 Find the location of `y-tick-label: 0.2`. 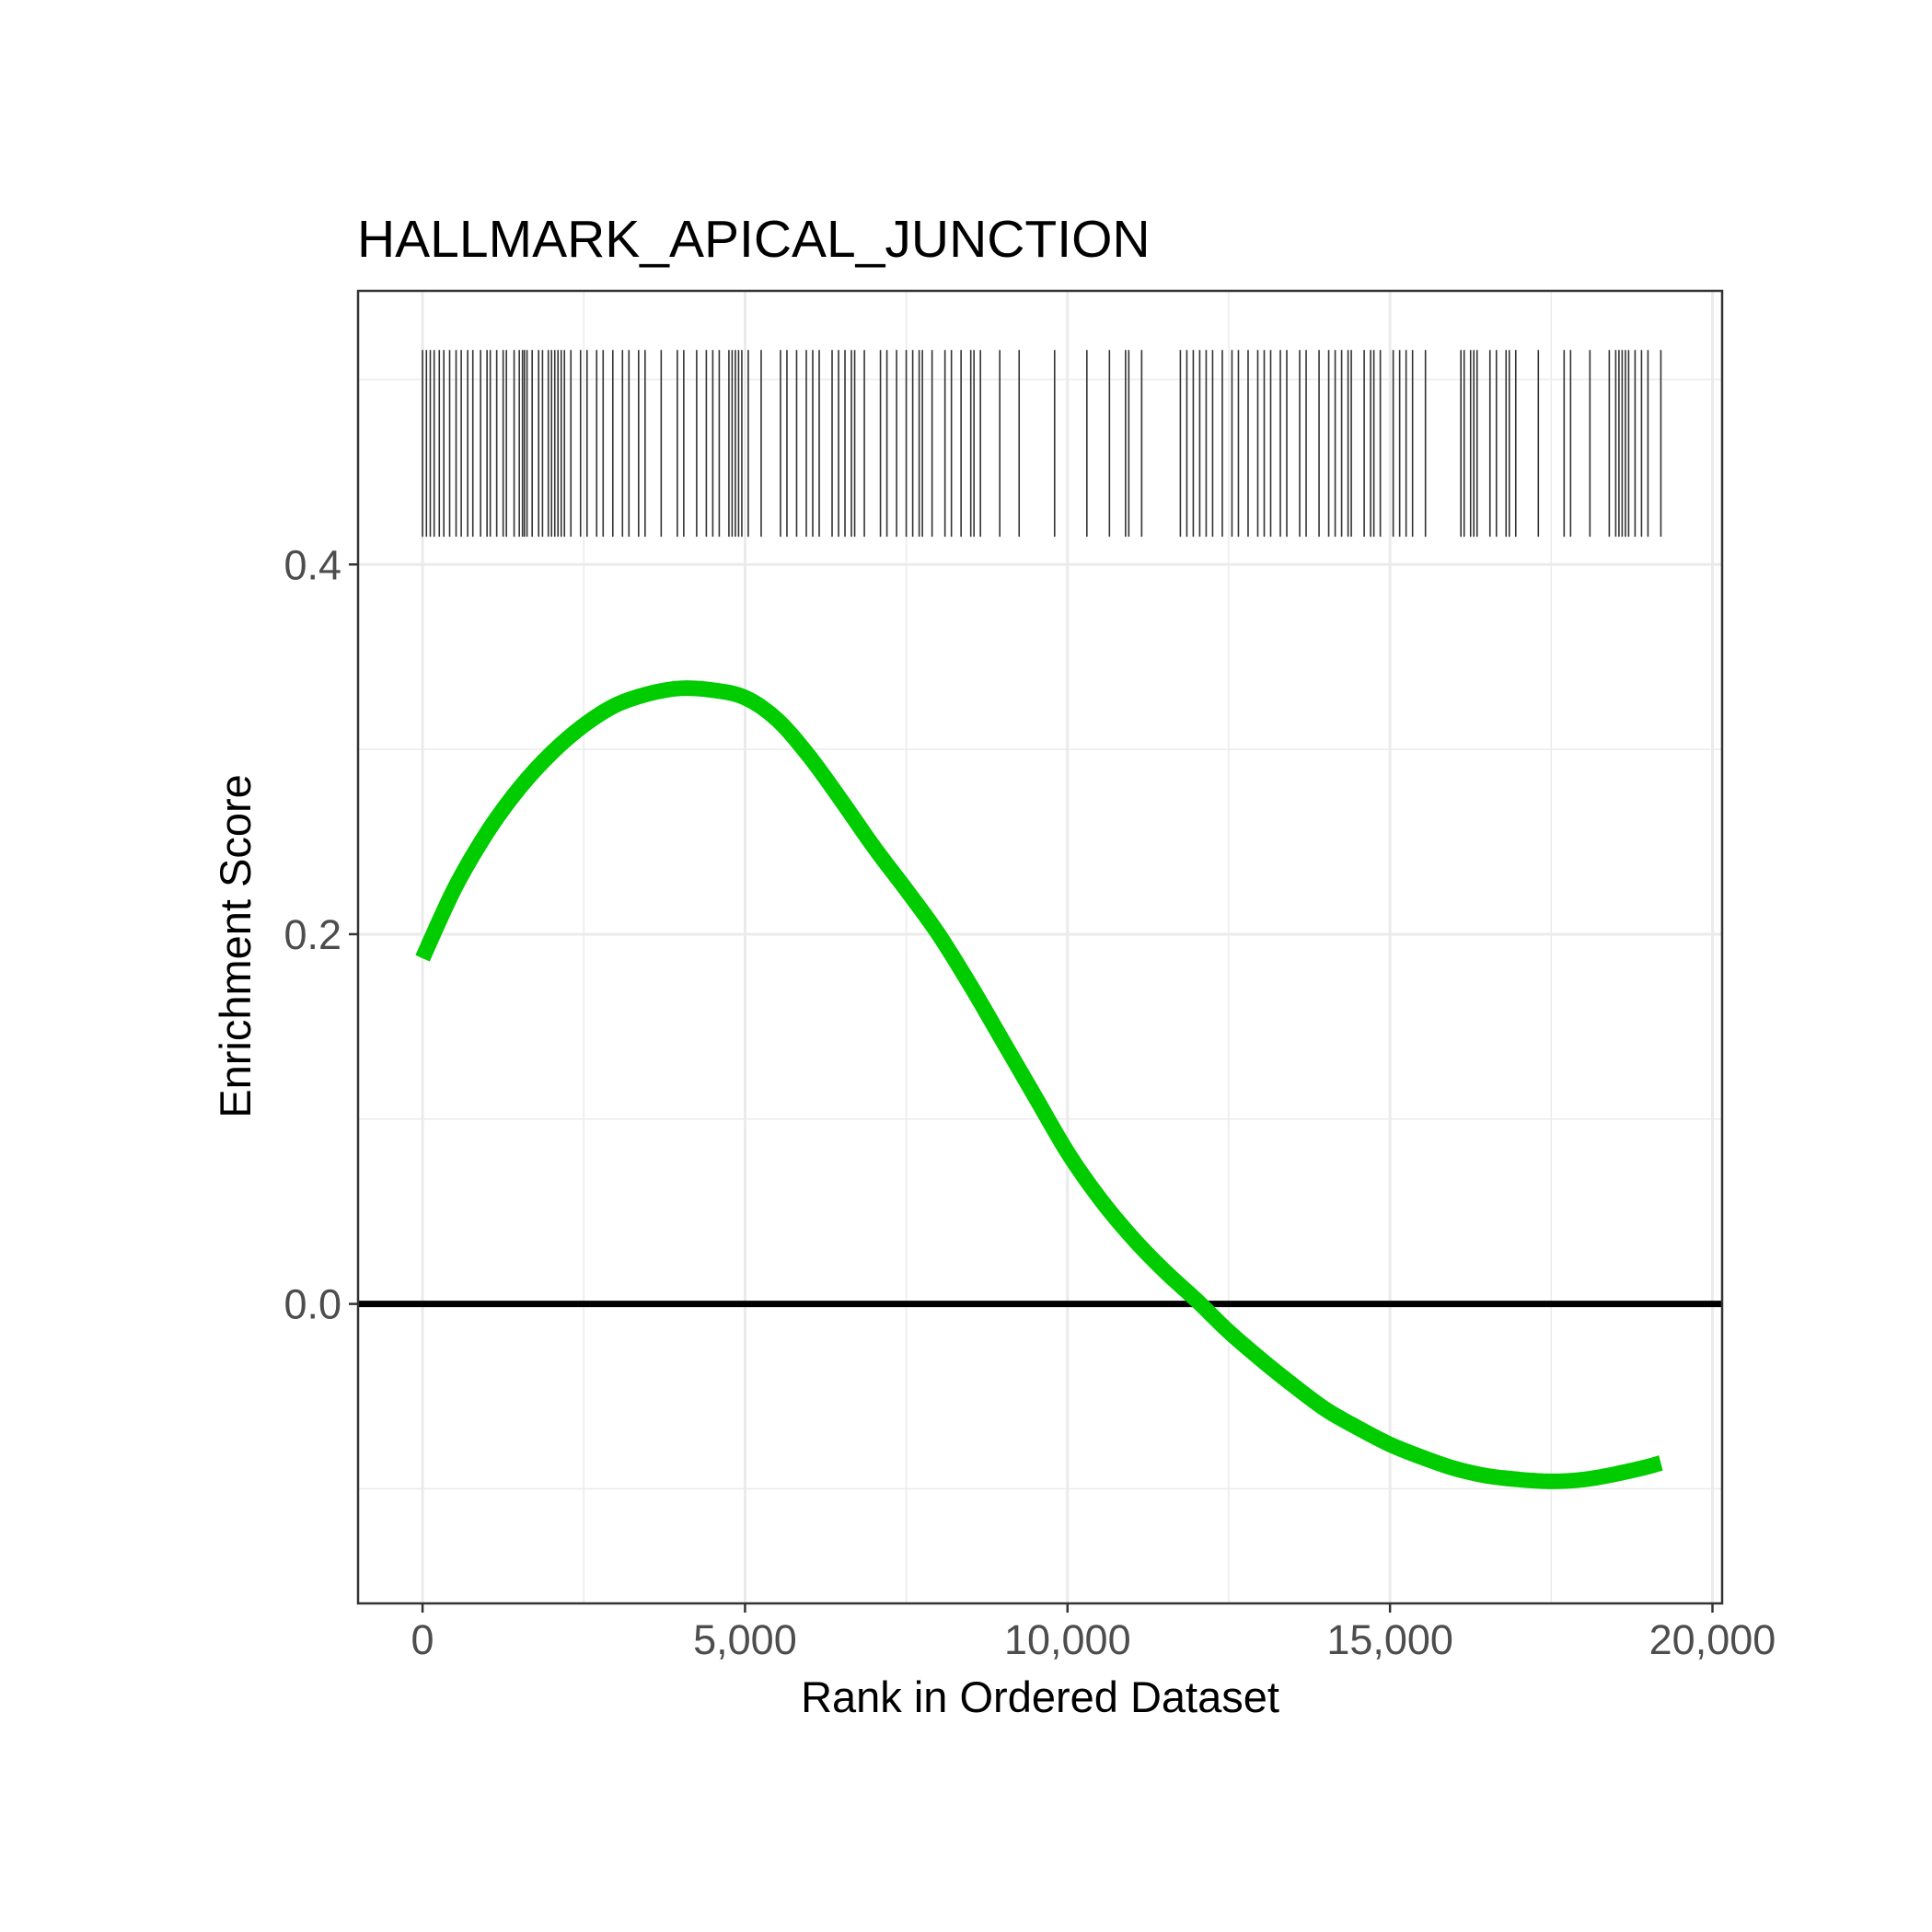

y-tick-label: 0.2 is located at coordinates (312, 935).